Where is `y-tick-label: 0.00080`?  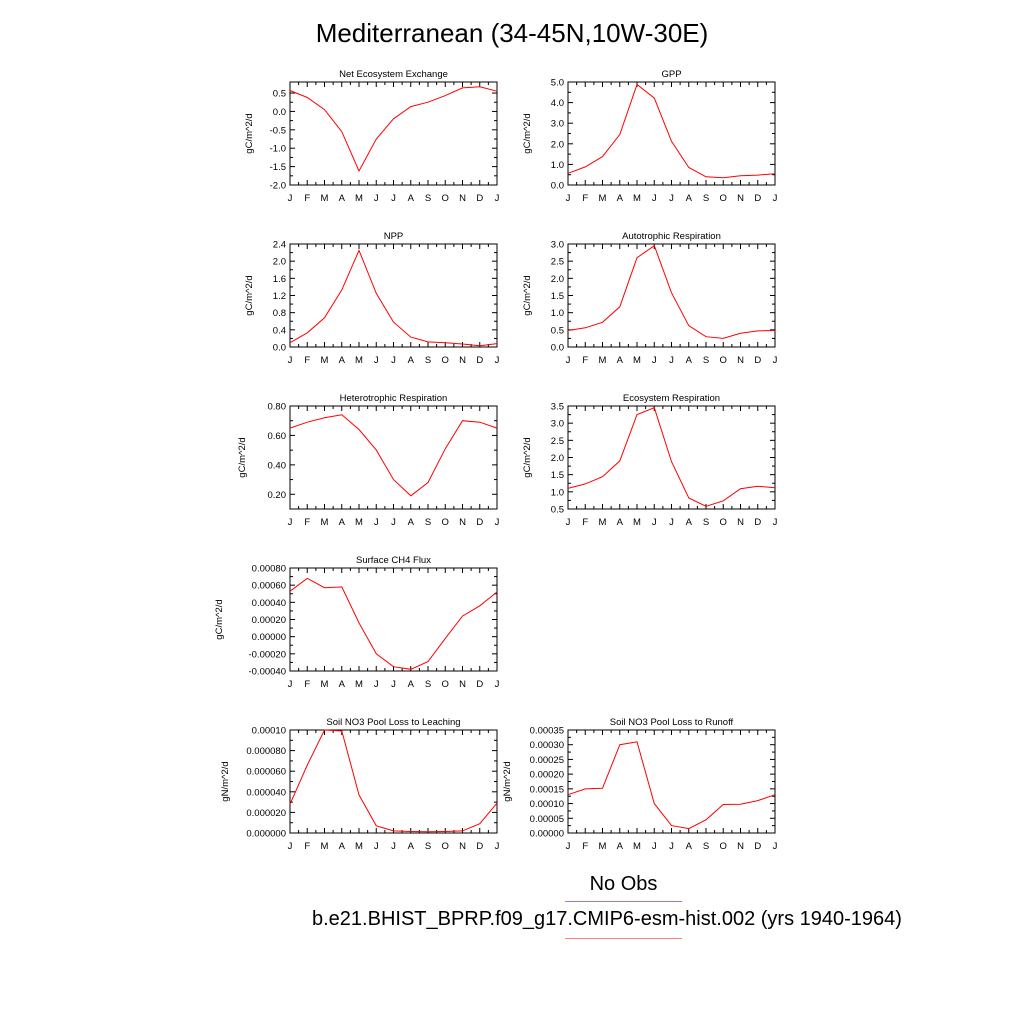
y-tick-label: 0.00080 is located at coordinates (269, 569).